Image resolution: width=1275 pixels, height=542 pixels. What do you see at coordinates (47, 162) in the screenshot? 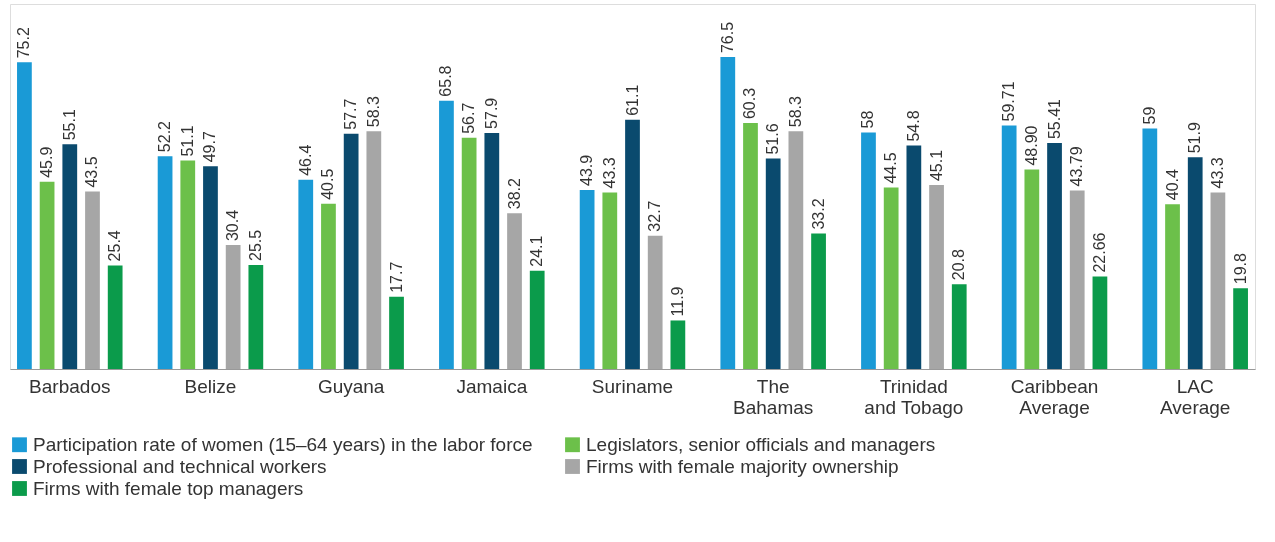
I see `data-label: 45.9` at bounding box center [47, 162].